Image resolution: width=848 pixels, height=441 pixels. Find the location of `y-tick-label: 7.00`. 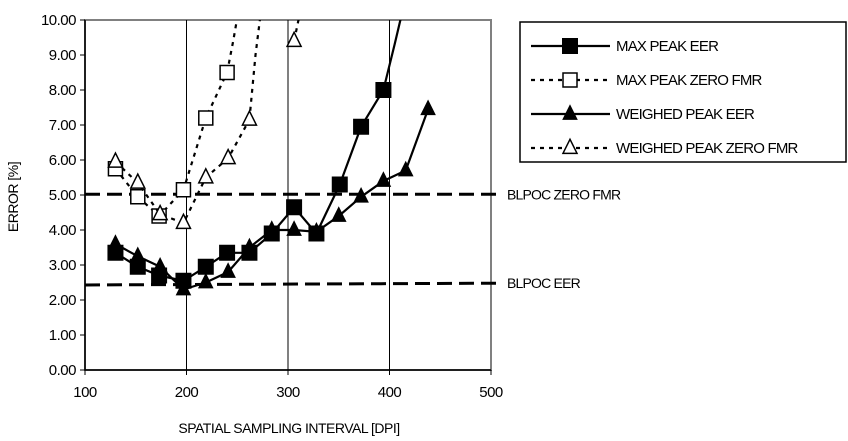

y-tick-label: 7.00 is located at coordinates (62, 125).